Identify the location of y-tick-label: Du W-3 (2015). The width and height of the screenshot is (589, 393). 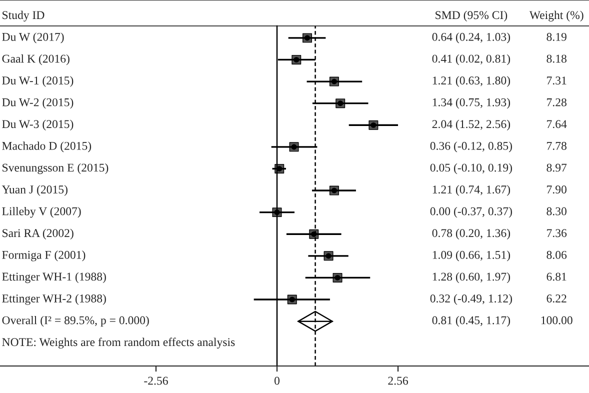
(38, 125).